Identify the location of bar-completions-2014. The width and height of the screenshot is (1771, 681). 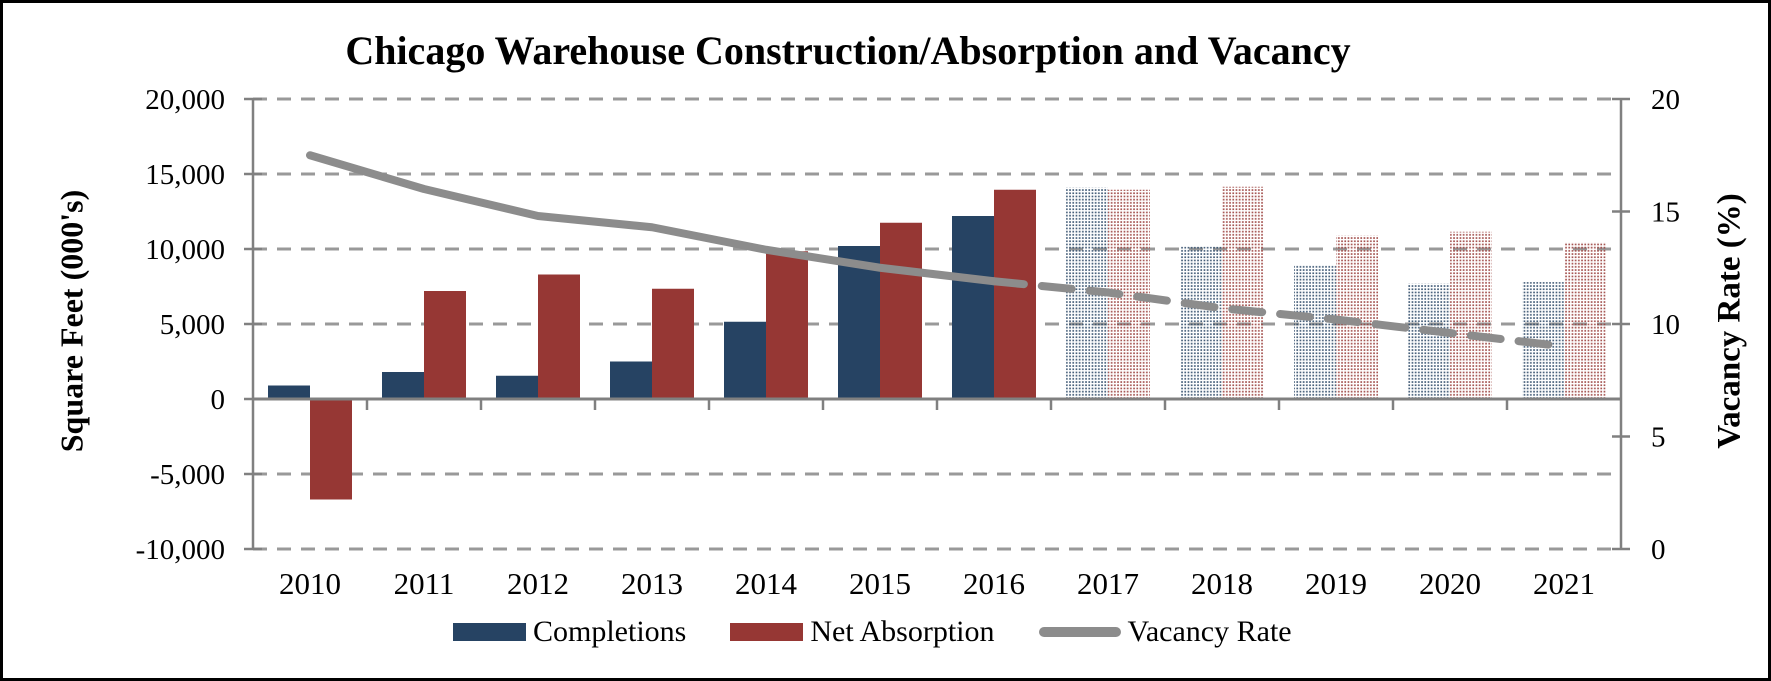
(745, 360).